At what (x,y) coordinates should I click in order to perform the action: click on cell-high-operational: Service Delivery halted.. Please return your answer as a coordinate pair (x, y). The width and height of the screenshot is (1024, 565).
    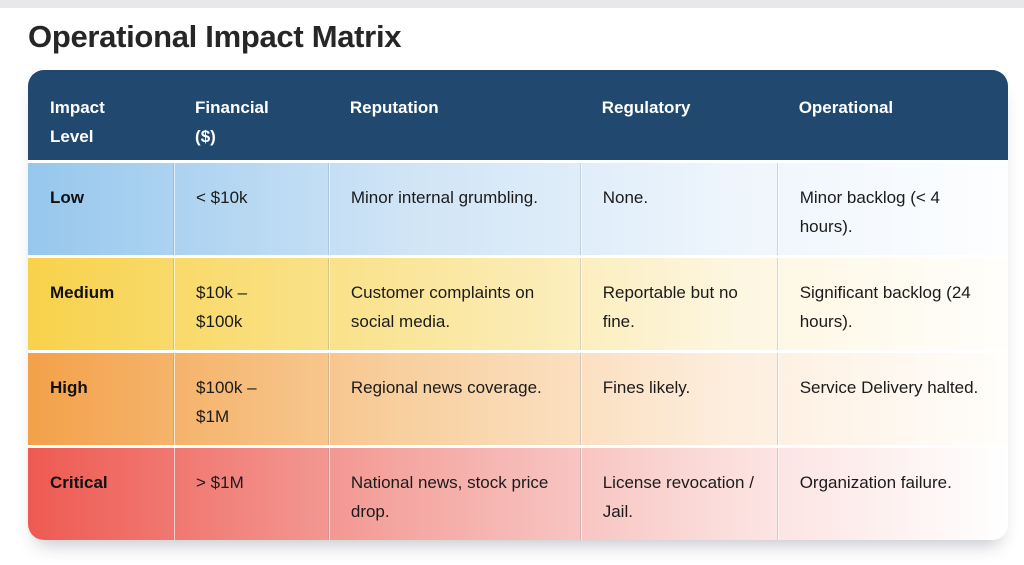
    Looking at the image, I should click on (892, 398).